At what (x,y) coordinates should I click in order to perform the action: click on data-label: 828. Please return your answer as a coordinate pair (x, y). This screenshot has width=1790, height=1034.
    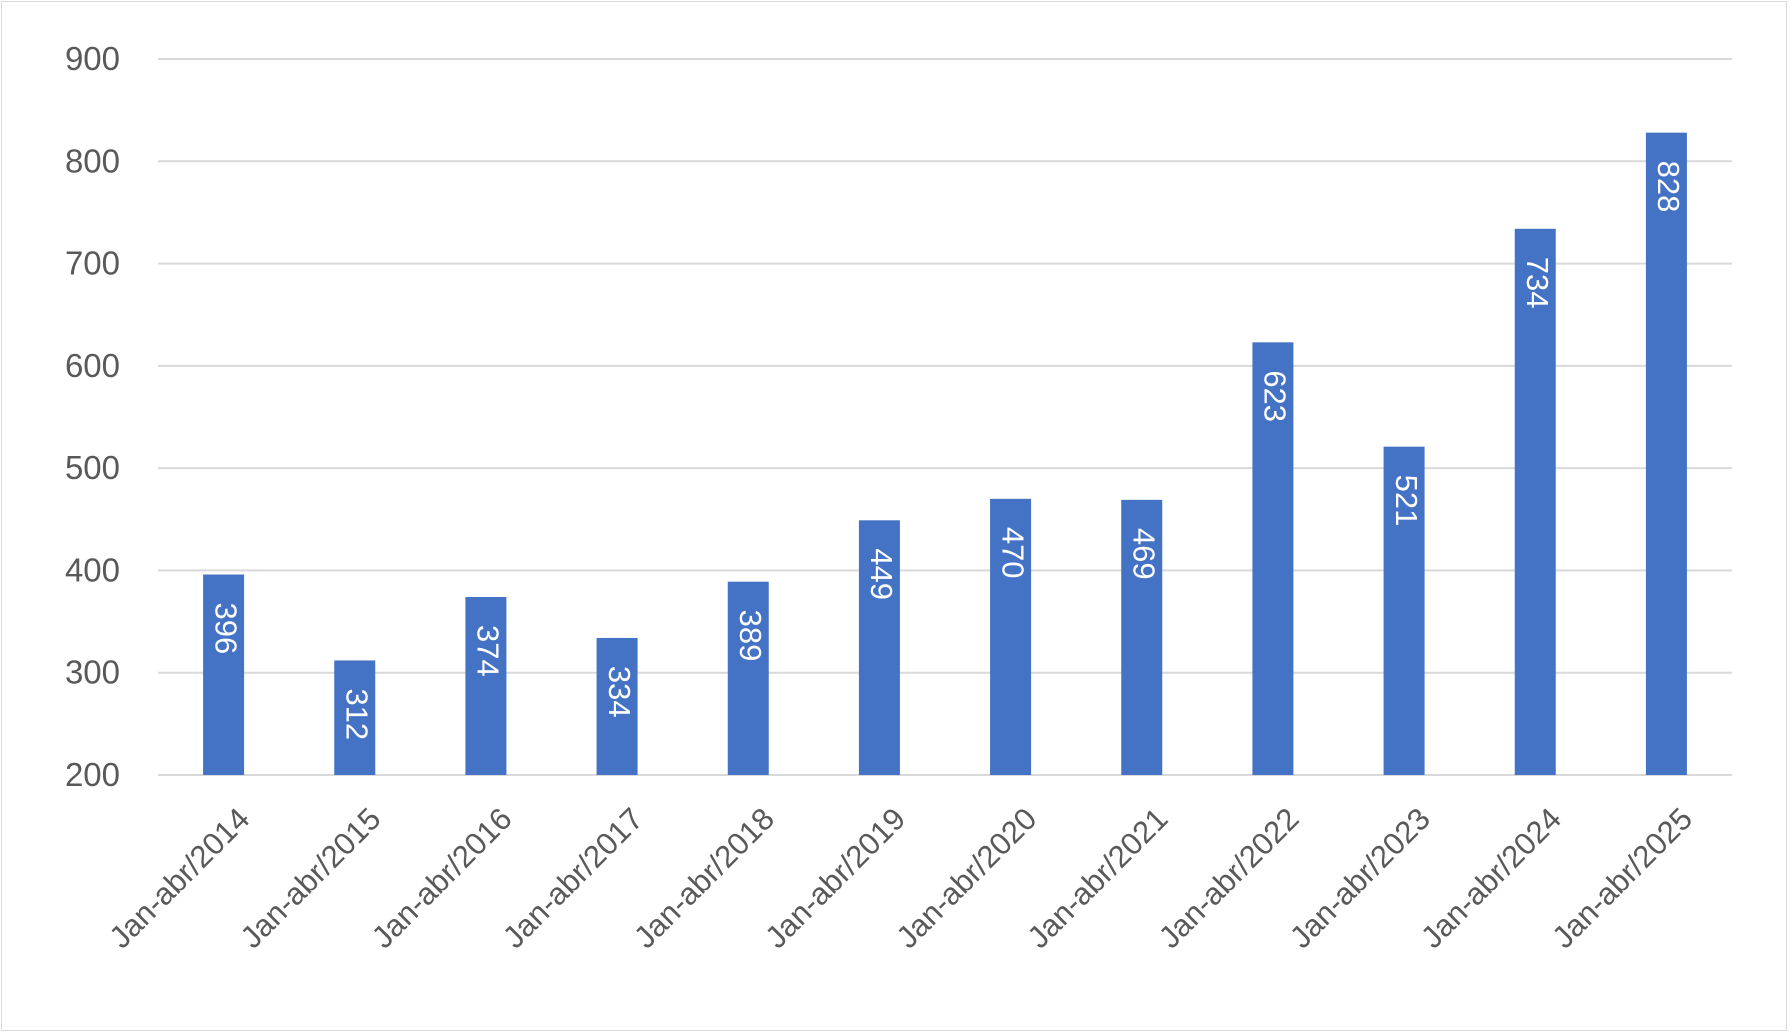
    Looking at the image, I should click on (1668, 187).